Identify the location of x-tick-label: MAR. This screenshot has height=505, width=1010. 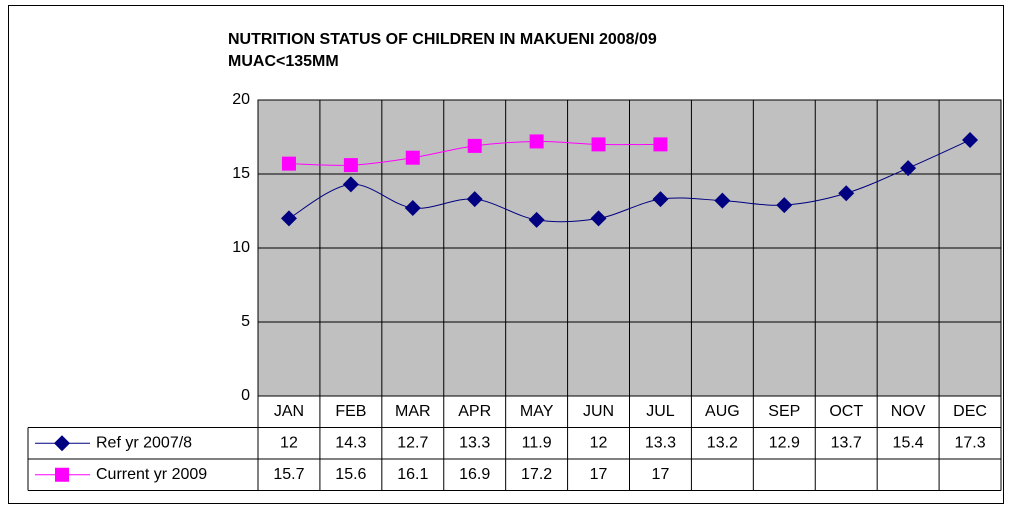
(413, 411).